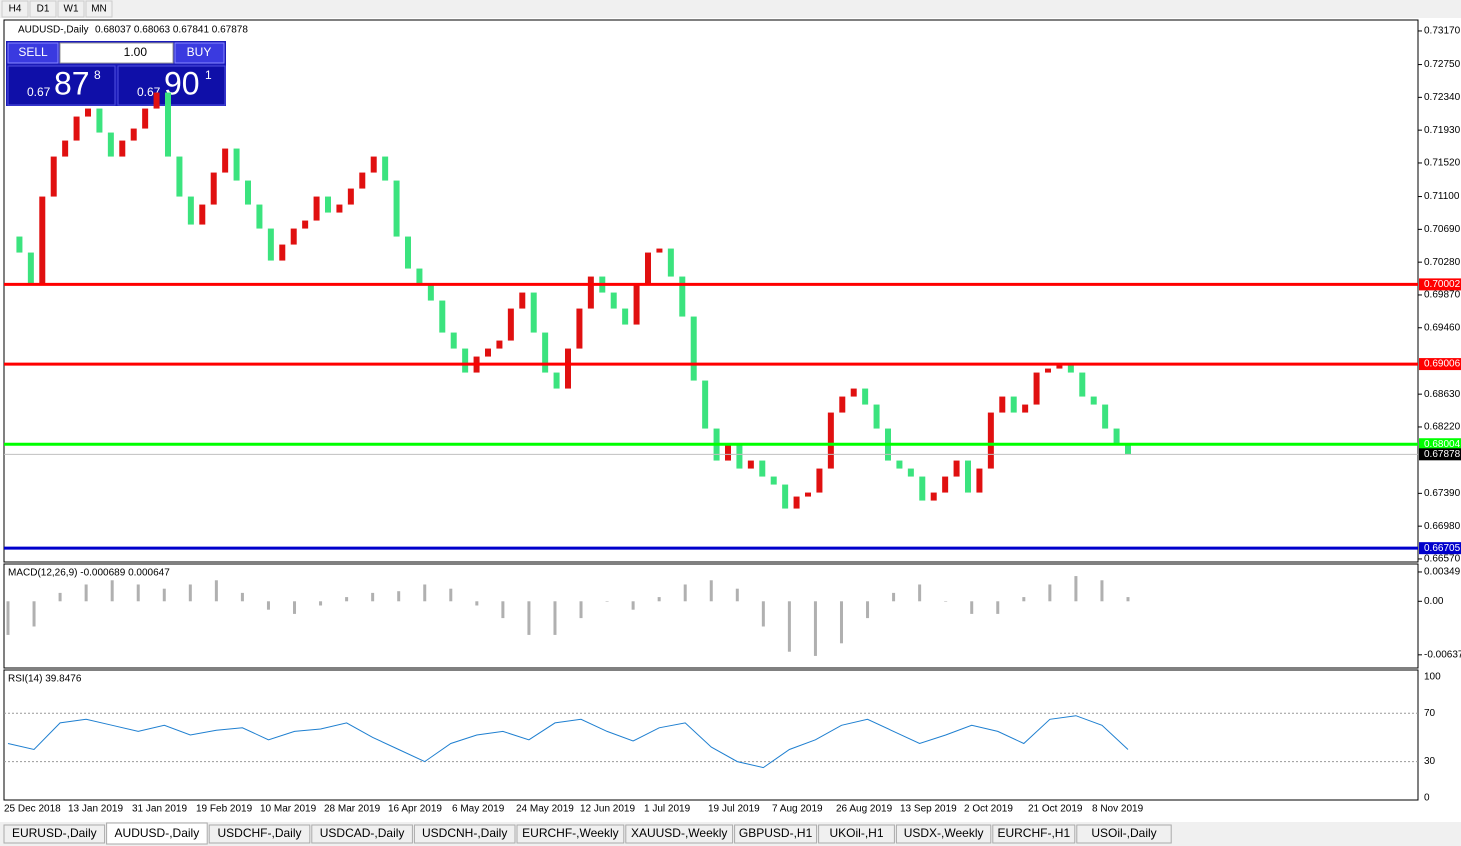 This screenshot has height=846, width=1461. What do you see at coordinates (1442, 163) in the screenshot?
I see `y-tick-label: 0.71520` at bounding box center [1442, 163].